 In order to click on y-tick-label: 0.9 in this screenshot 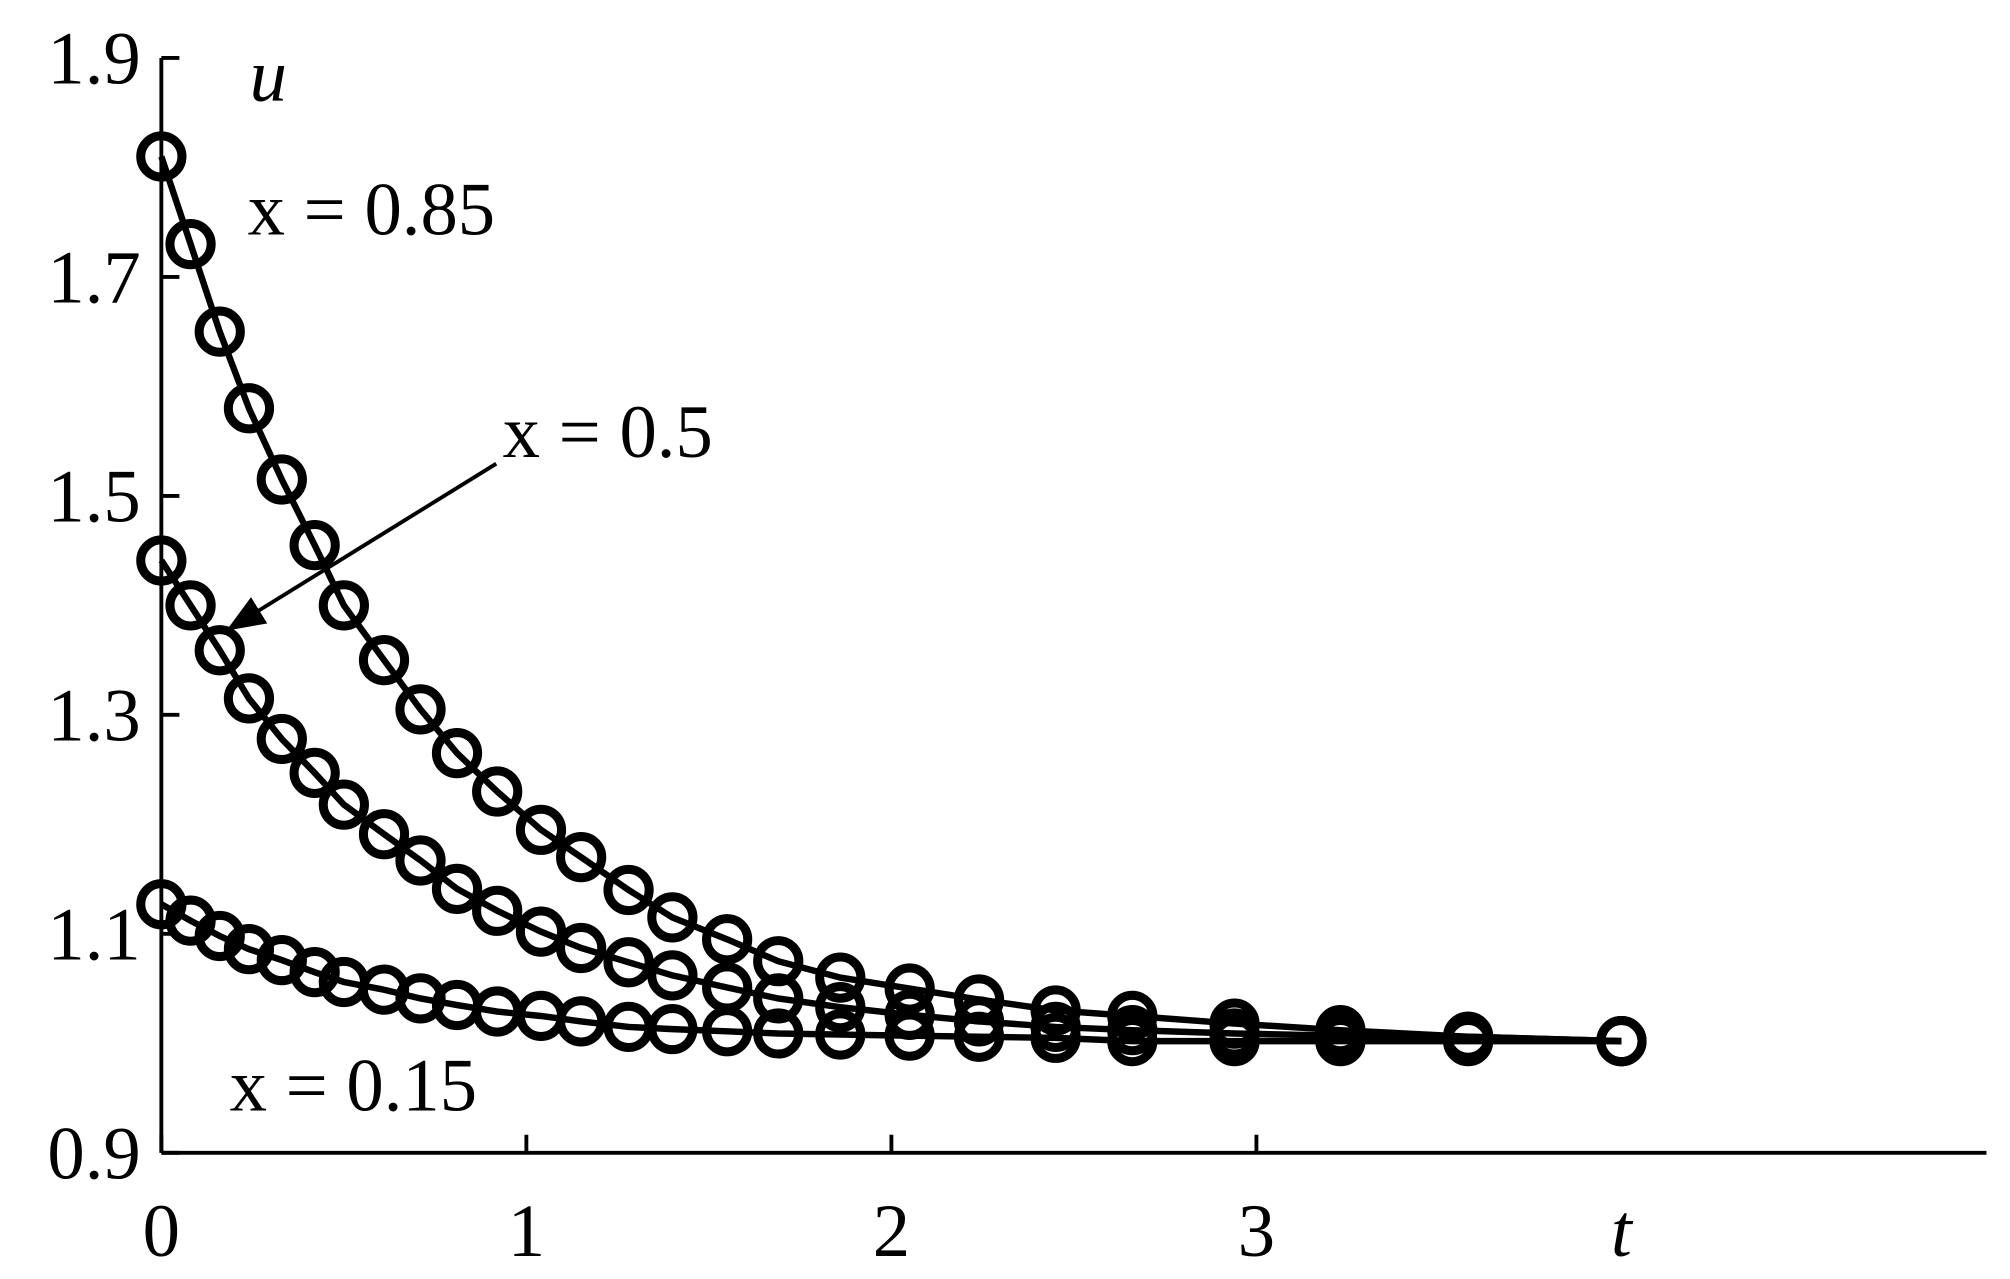, I will do `click(93, 1154)`.